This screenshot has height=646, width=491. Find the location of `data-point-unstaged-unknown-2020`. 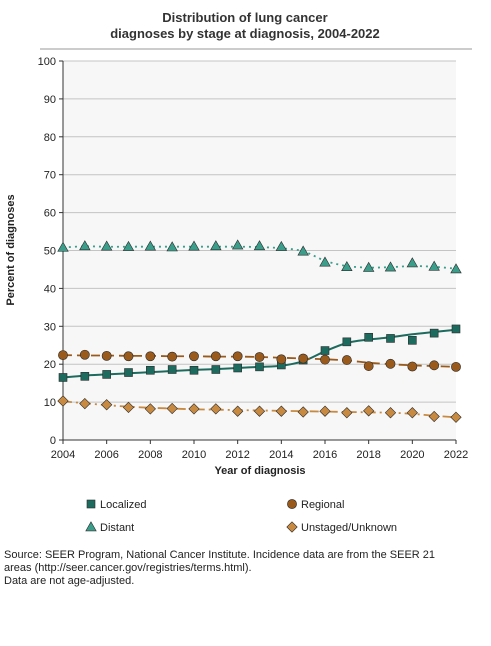

data-point-unstaged-unknown-2020 is located at coordinates (412, 413).